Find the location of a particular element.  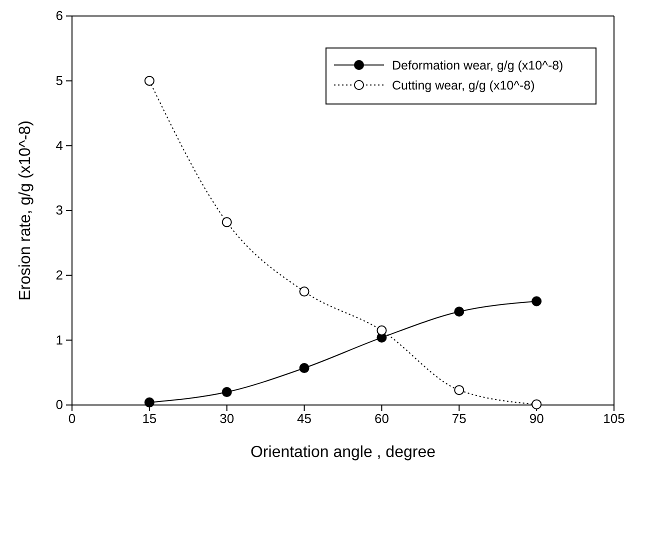

x-tick-label: 90 is located at coordinates (536, 418).